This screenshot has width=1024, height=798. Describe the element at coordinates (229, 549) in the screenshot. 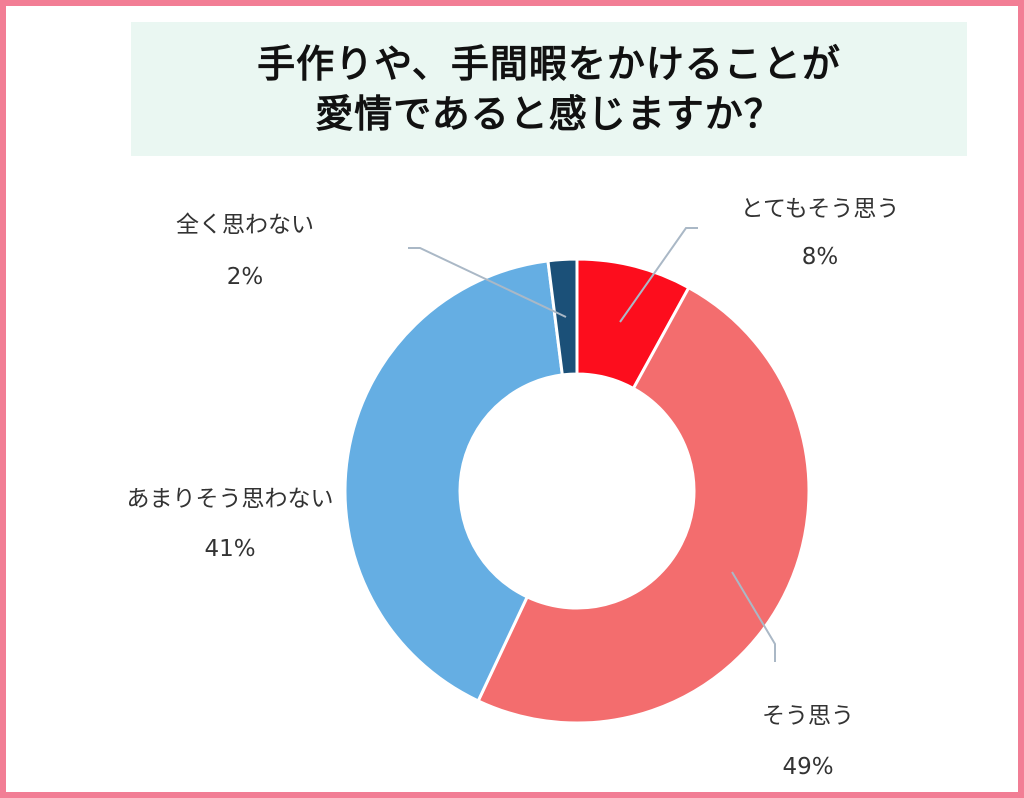

I see `value-label-amari: 41%` at that location.